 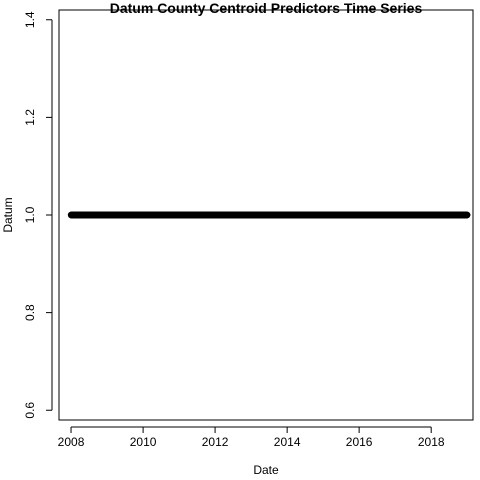 I want to click on data-point, so click(x=467, y=215).